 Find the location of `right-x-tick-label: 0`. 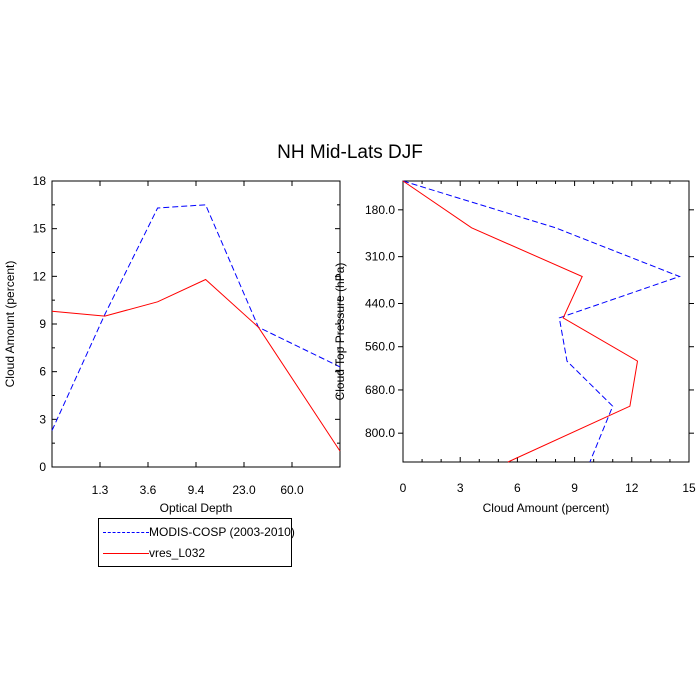

right-x-tick-label: 0 is located at coordinates (403, 488).